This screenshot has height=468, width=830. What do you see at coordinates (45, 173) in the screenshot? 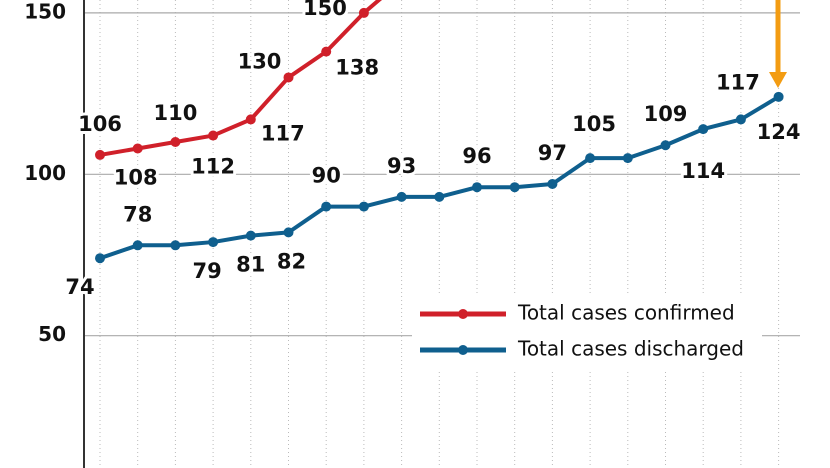
I see `y-tick-label: 100` at bounding box center [45, 173].